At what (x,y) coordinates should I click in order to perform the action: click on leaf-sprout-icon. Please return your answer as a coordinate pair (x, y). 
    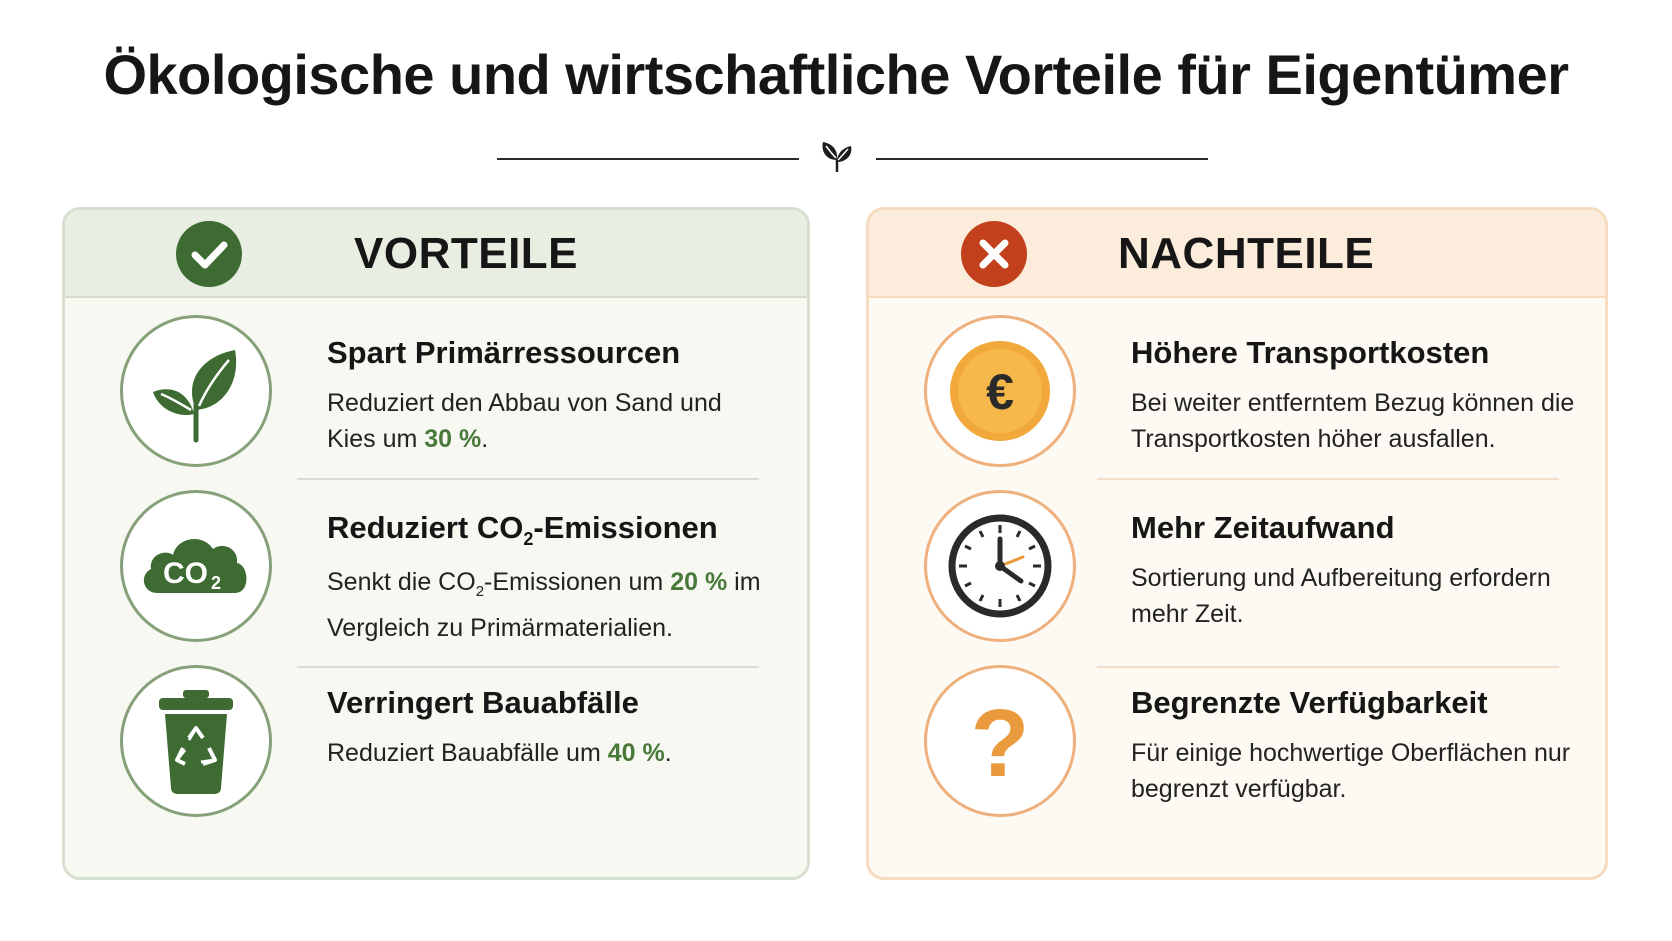
    Looking at the image, I should click on (837, 157).